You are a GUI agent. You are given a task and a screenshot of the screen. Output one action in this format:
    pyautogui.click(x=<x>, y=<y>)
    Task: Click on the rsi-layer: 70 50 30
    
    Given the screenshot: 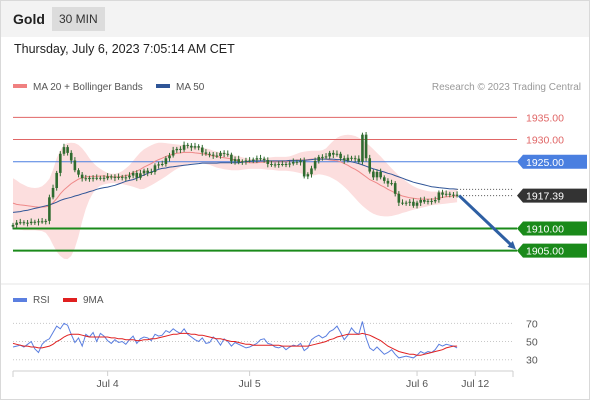 What is the action you would take?
    pyautogui.click(x=275, y=342)
    